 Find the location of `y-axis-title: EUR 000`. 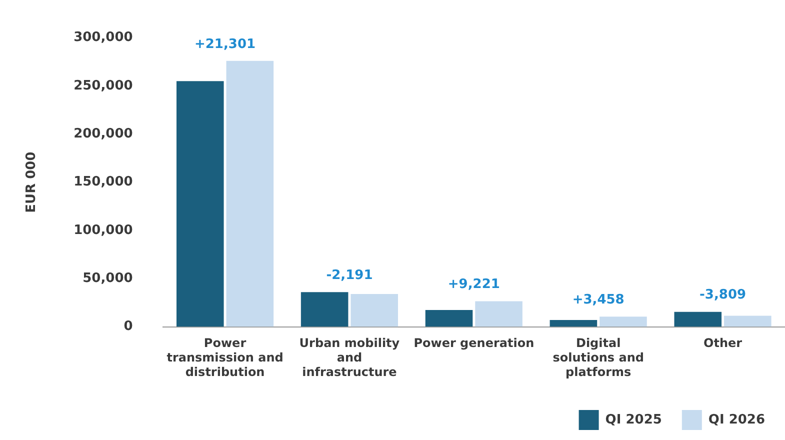

y-axis-title: EUR 000 is located at coordinates (32, 182).